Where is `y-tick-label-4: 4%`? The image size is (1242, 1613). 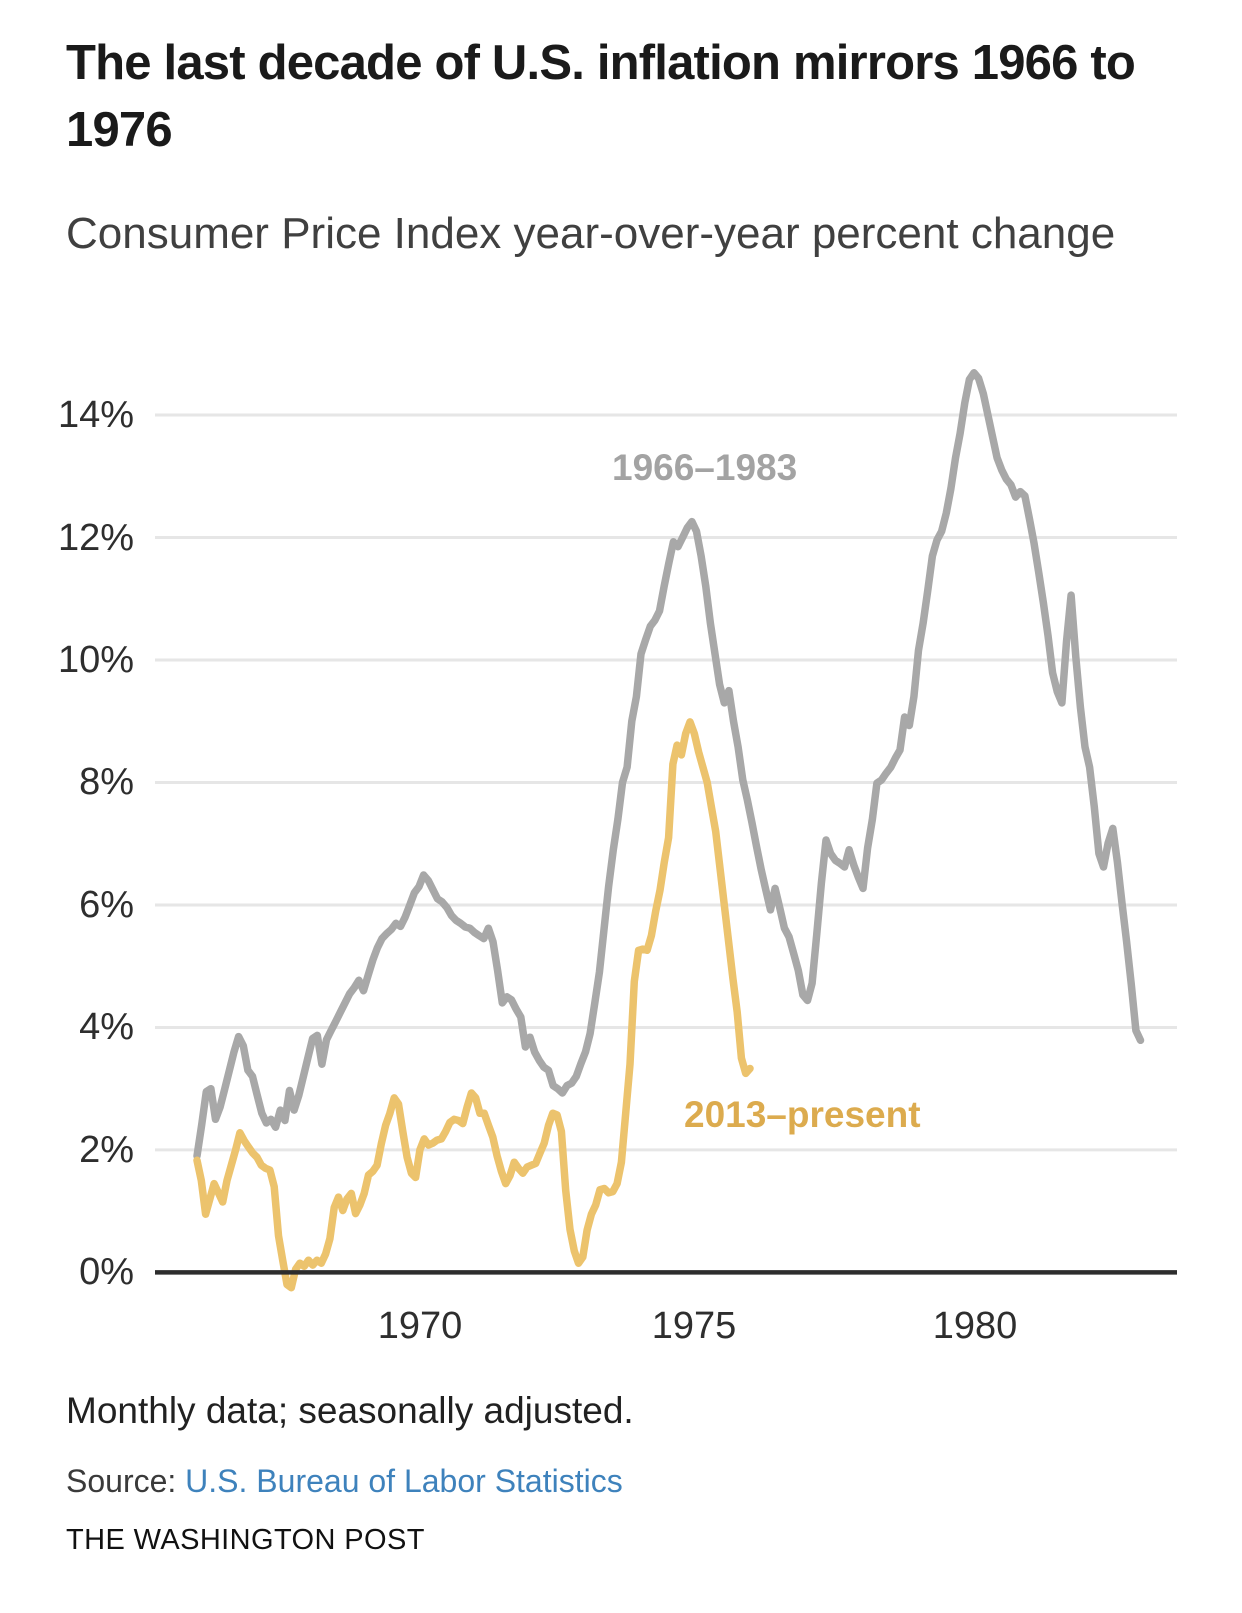 y-tick-label-4: 4% is located at coordinates (106, 1027).